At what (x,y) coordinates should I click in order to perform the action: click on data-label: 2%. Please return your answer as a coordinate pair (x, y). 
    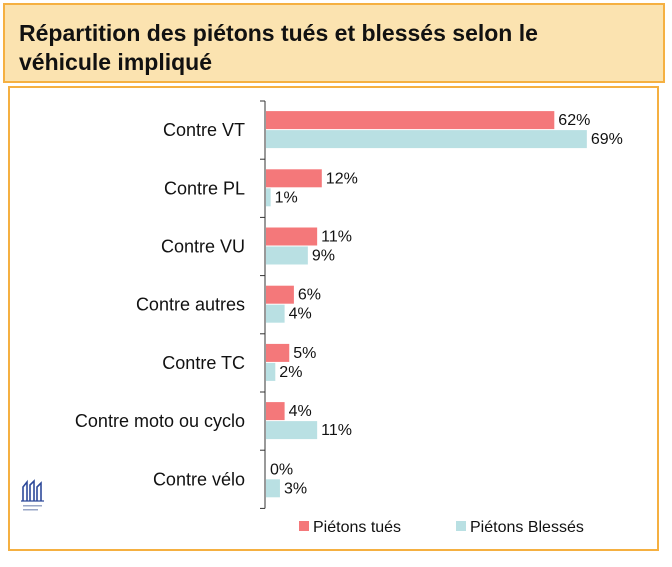
    Looking at the image, I should click on (290, 372).